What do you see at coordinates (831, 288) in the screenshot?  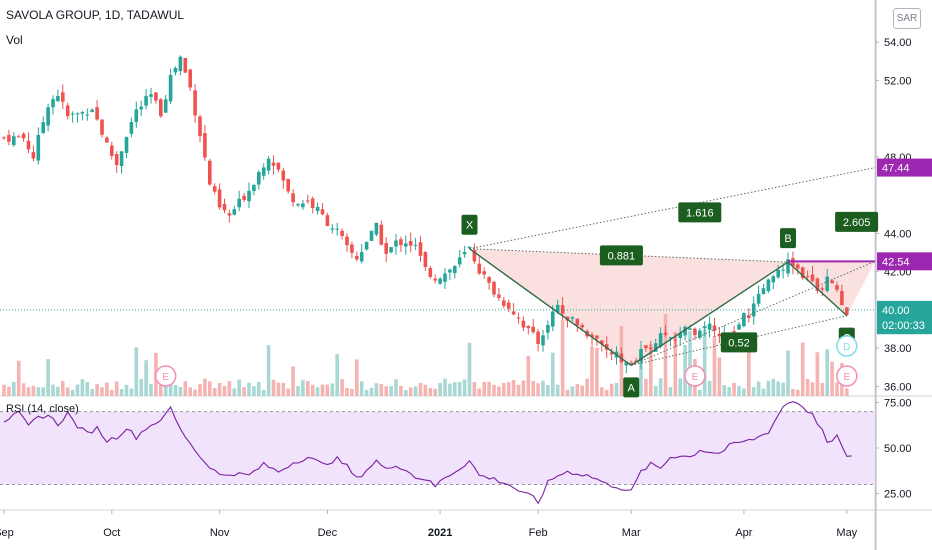 I see `pattern-area-bc` at bounding box center [831, 288].